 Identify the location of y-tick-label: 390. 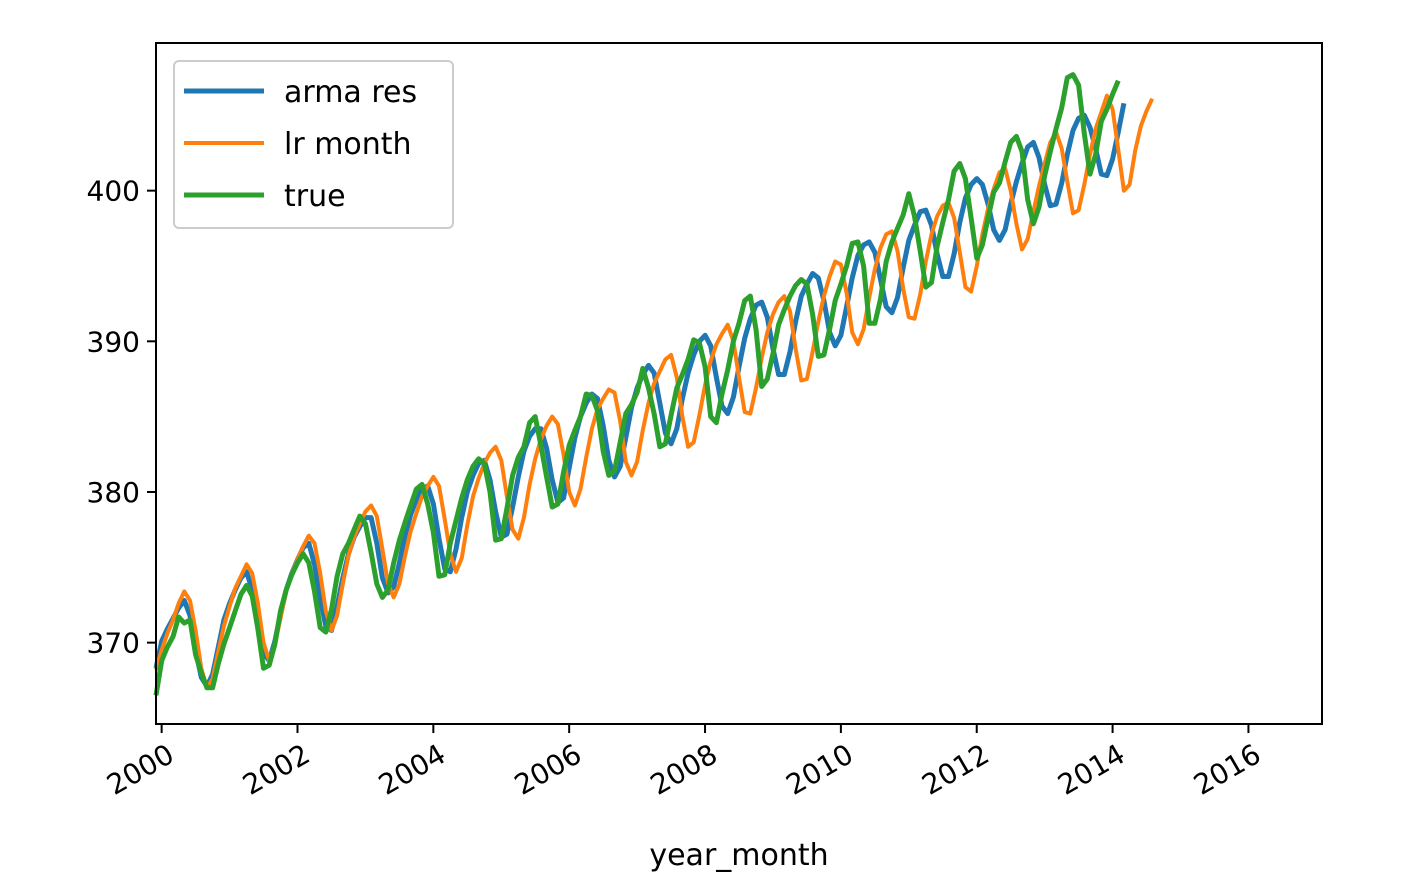
(113, 341).